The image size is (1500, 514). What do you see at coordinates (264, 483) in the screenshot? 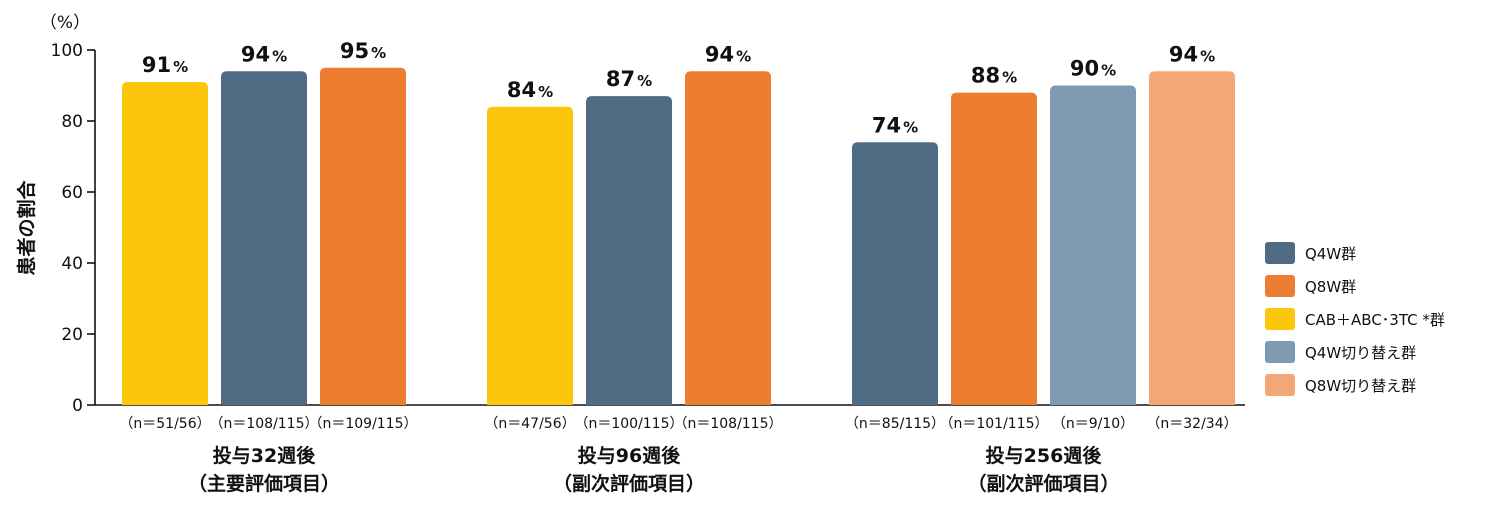
I see `group-label-line2: （主要評価項目）` at bounding box center [264, 483].